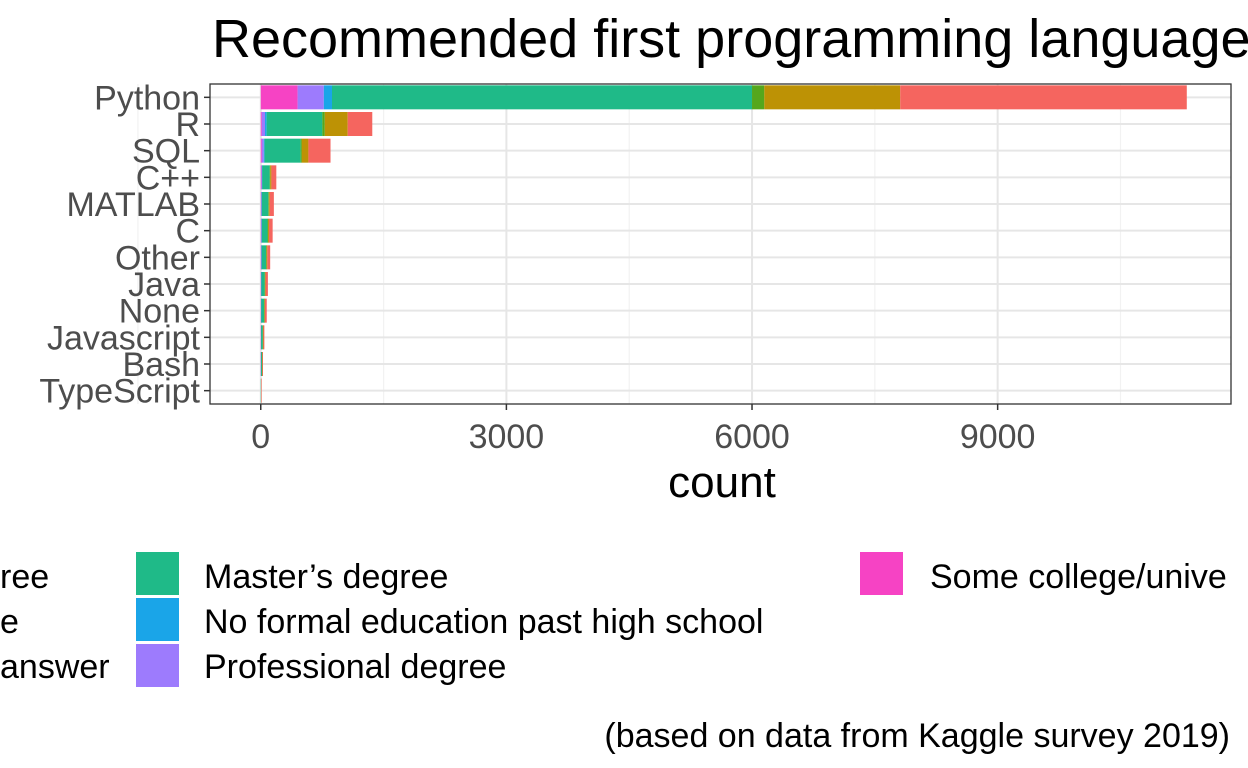  I want to click on y-tick-label: TypeScript, so click(119, 392).